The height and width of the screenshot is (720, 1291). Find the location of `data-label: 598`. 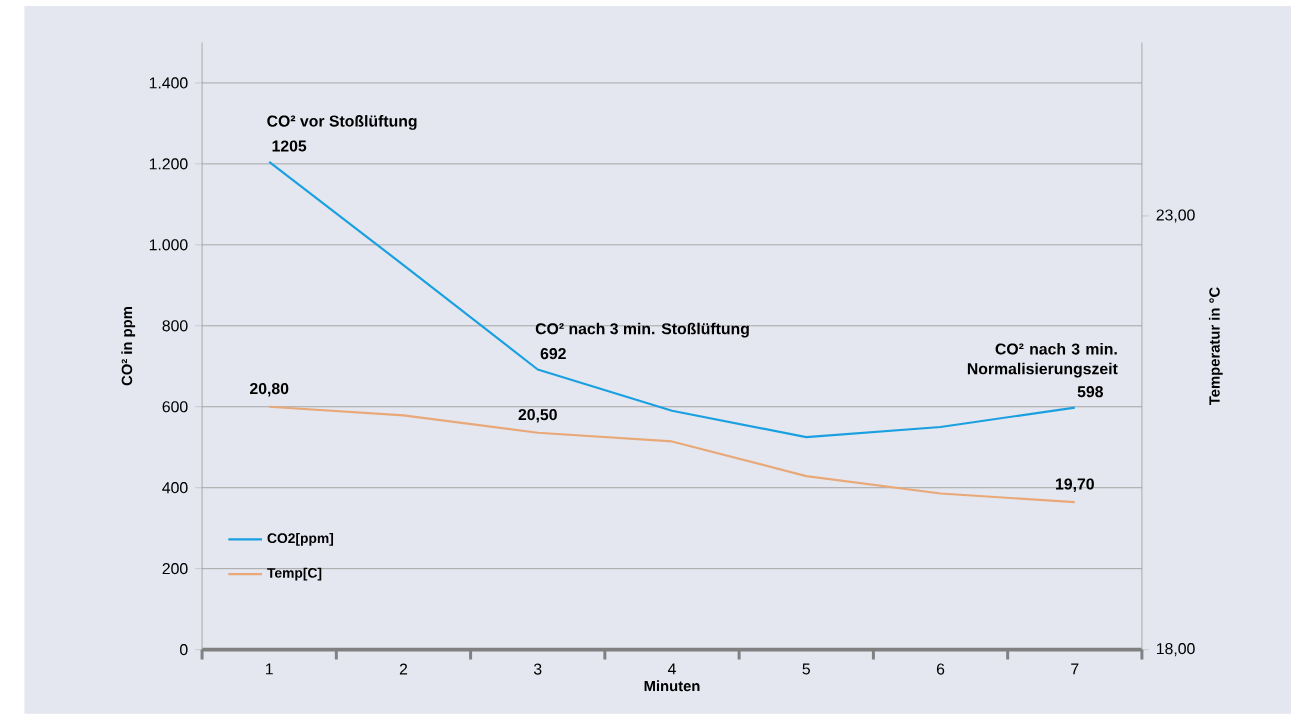

data-label: 598 is located at coordinates (1090, 392).